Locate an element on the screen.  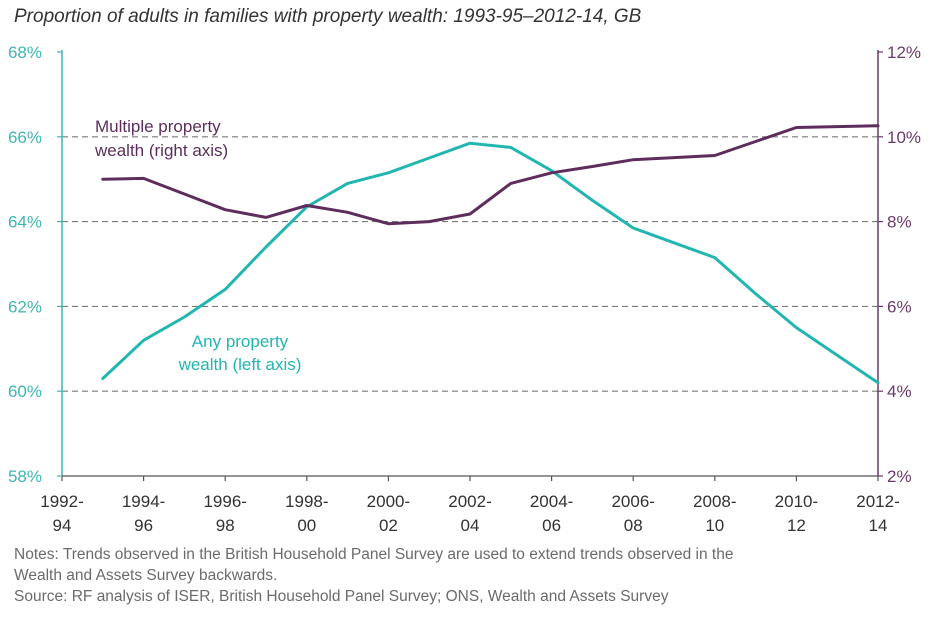
label-any-property-line2: wealth (left axis) is located at coordinates (240, 364).